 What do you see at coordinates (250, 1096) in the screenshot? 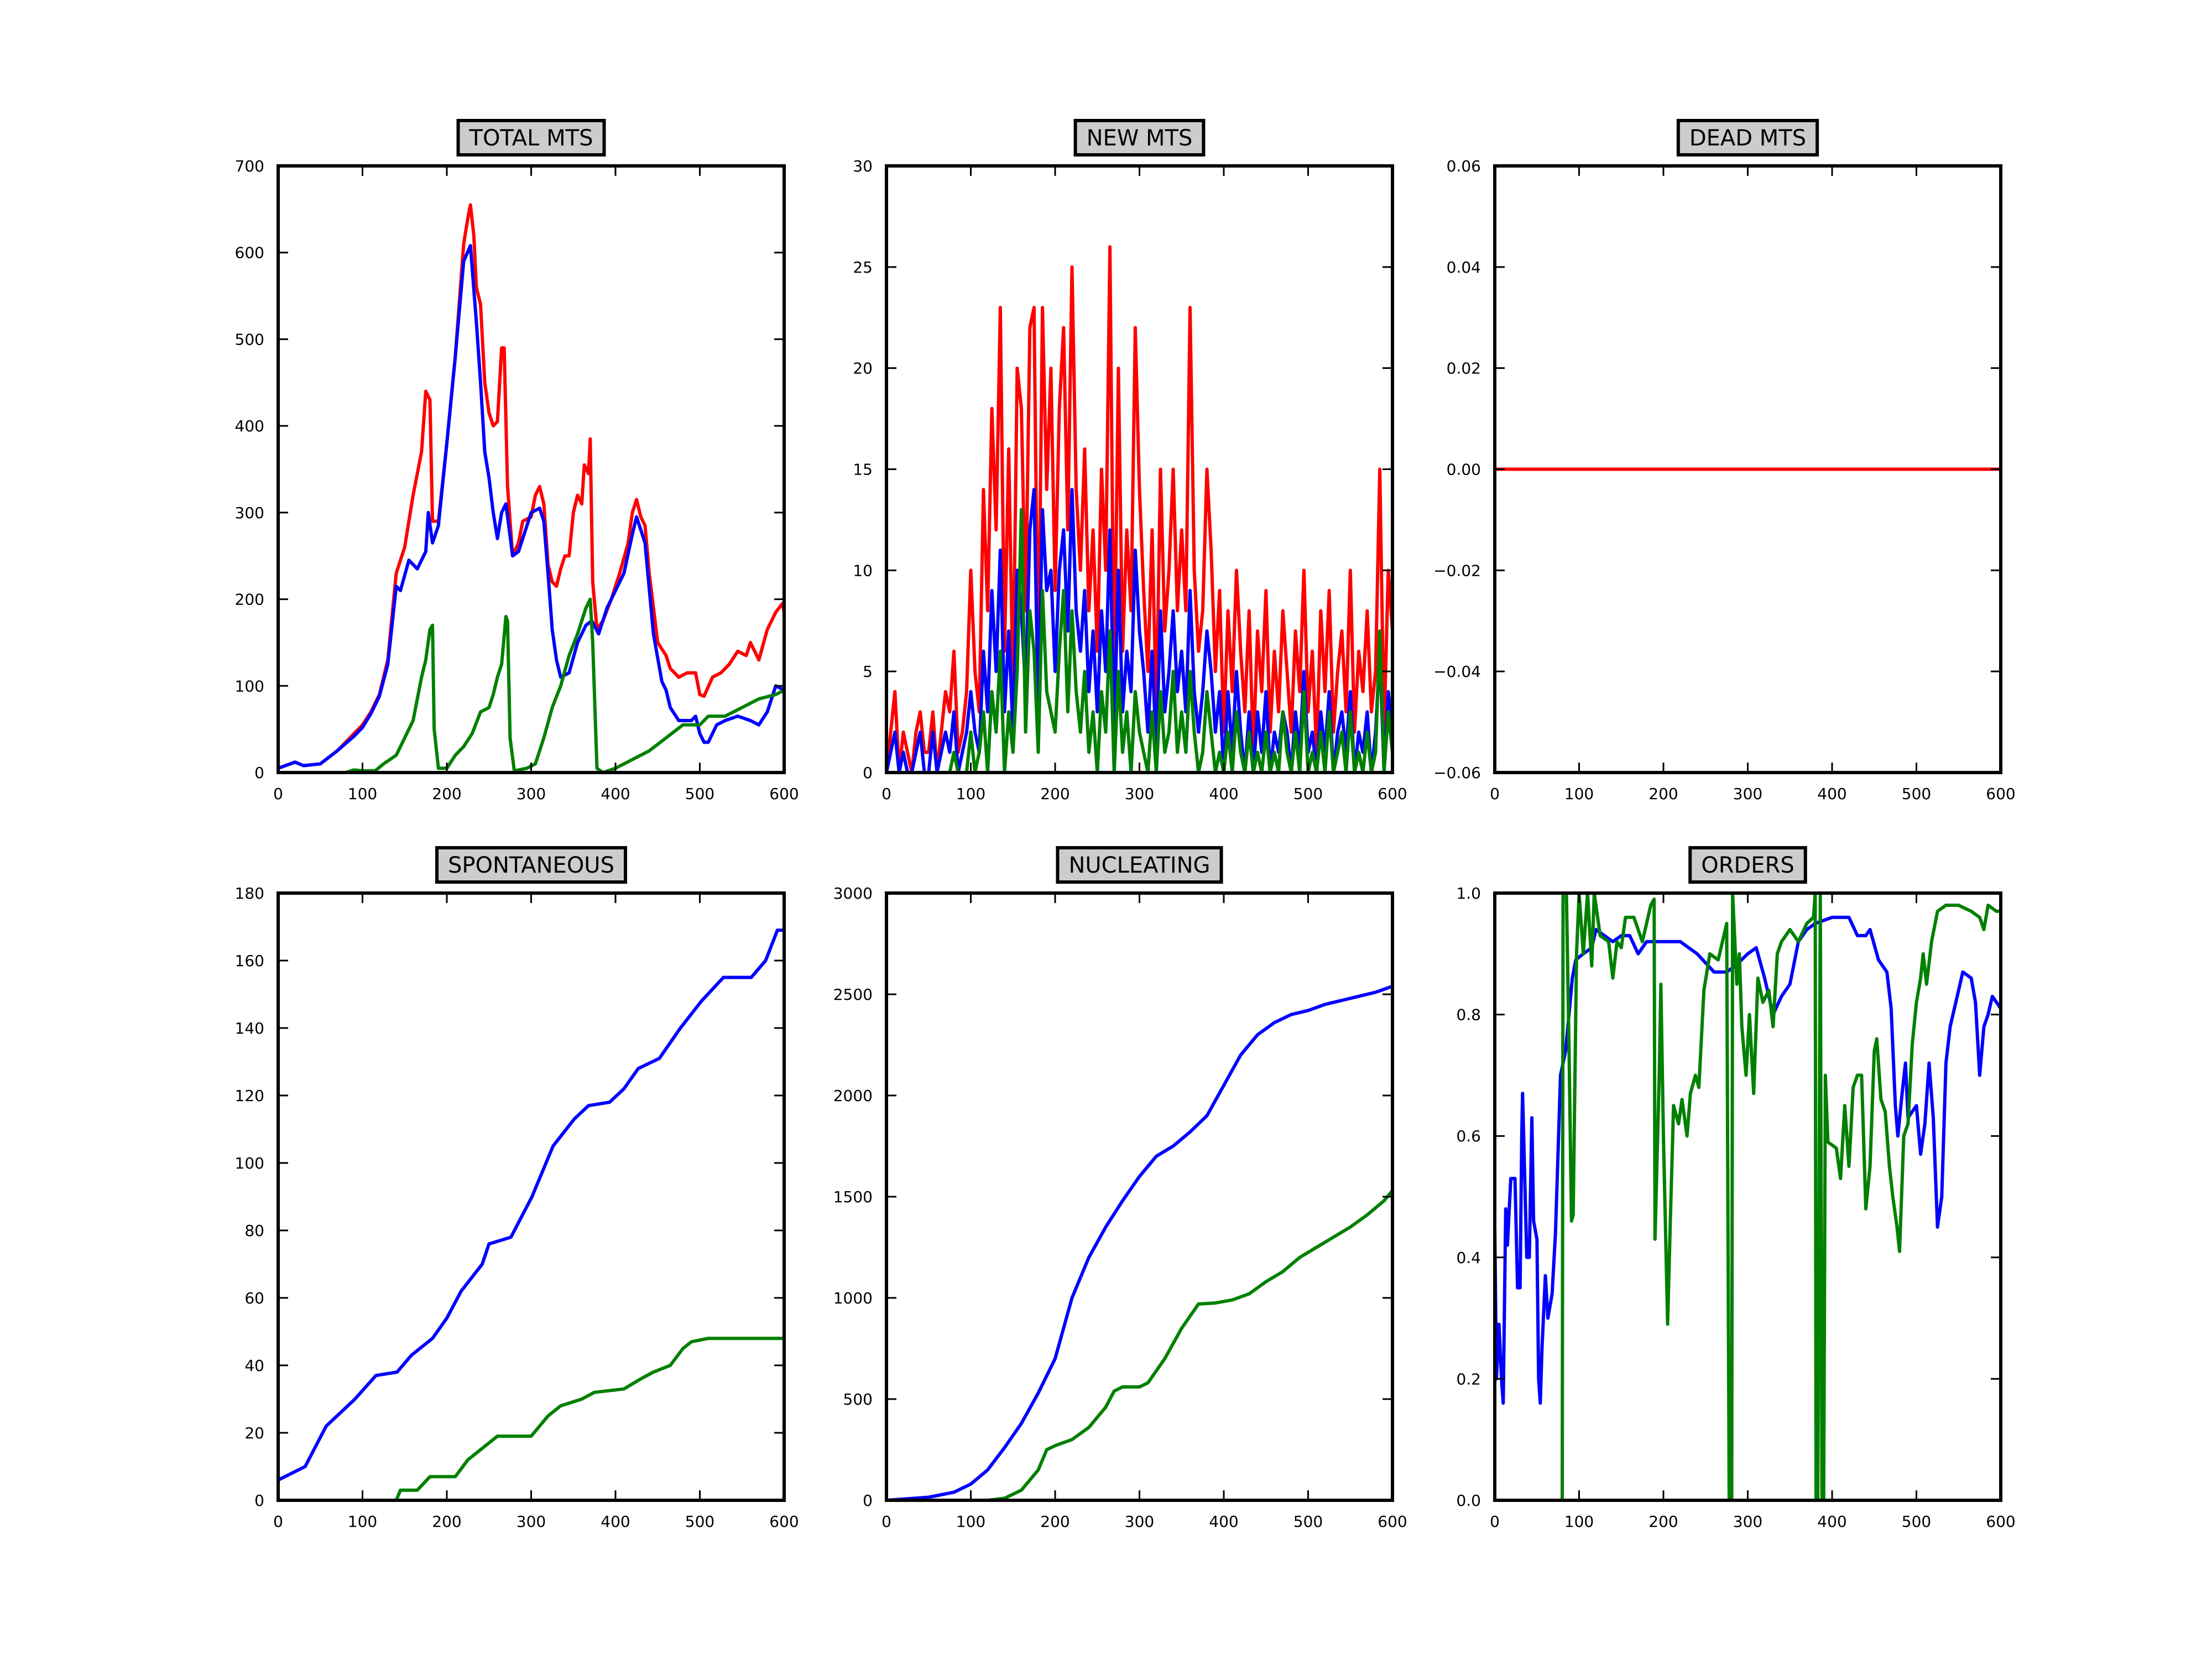
I see `y-tick-label: 120` at bounding box center [250, 1096].